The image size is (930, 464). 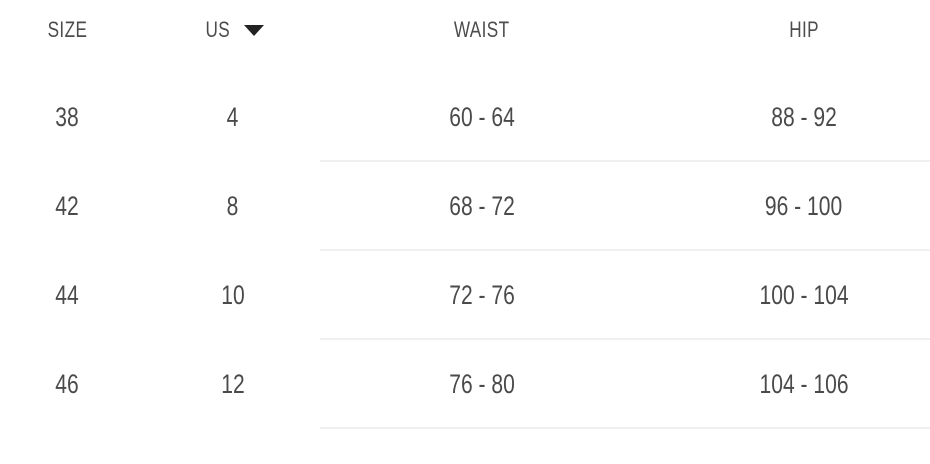 I want to click on cell-hip: 104 - 106, so click(x=781, y=384).